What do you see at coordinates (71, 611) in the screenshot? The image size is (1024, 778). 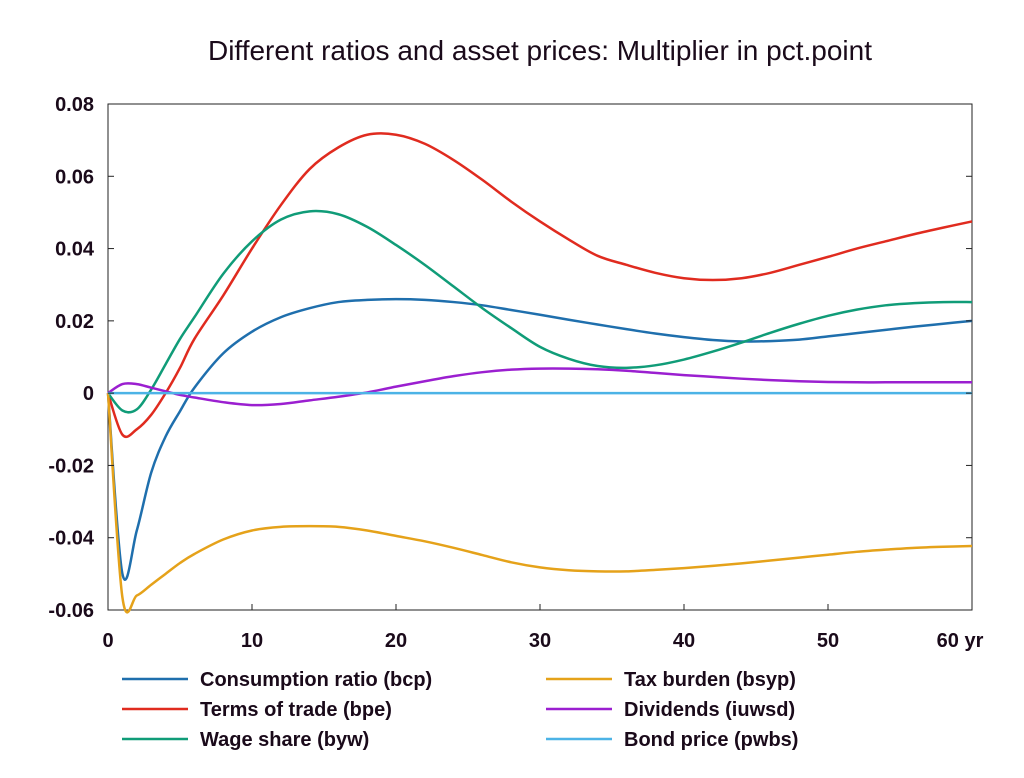 I see `y-tick-label: -0.06` at bounding box center [71, 611].